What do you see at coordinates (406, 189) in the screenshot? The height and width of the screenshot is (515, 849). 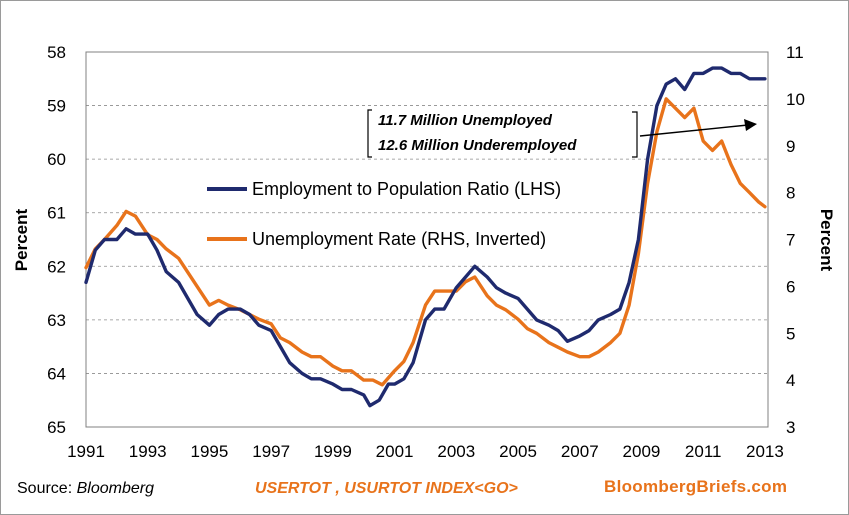 I see `legend-label-employment: Employment to Population Ratio (LHS)` at bounding box center [406, 189].